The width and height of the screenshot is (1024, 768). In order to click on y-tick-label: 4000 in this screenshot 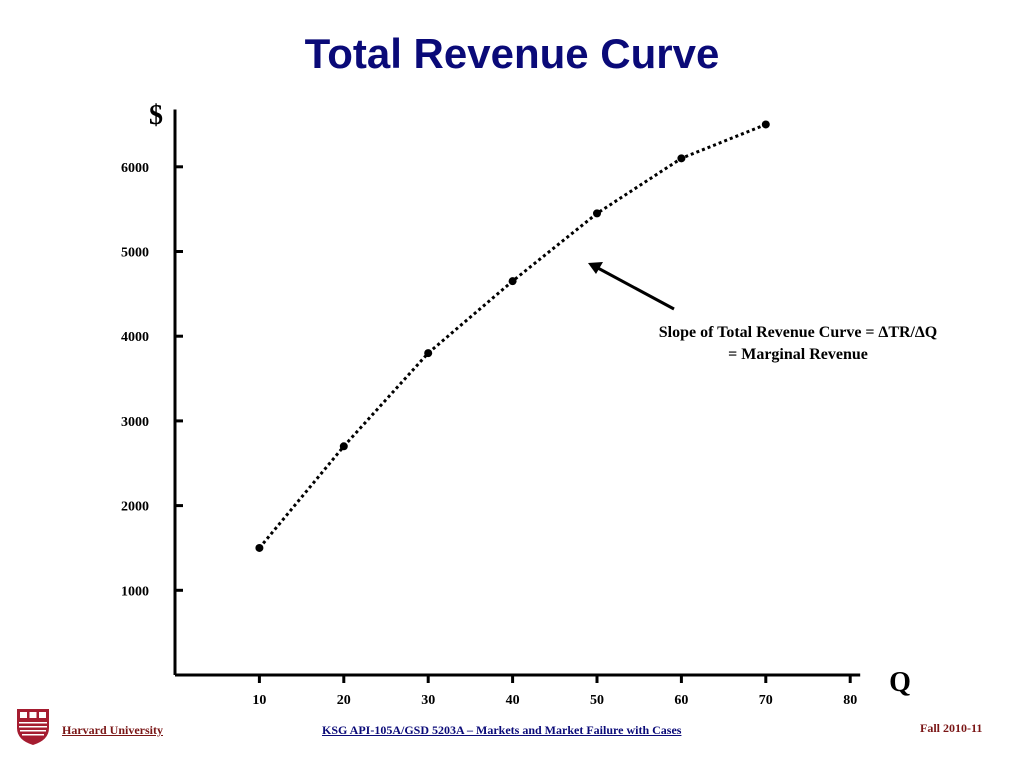, I will do `click(135, 337)`.